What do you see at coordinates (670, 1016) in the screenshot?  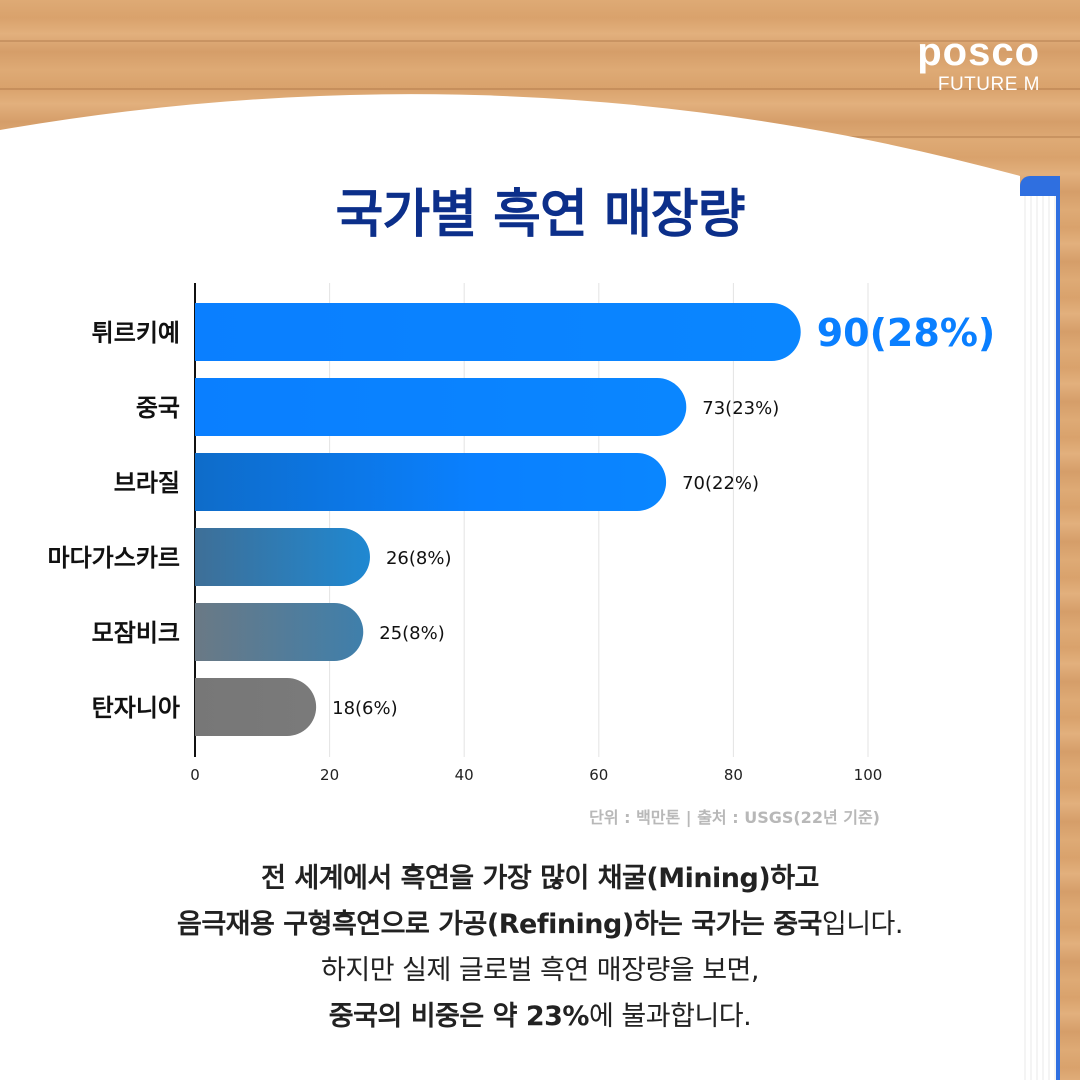 I see `description-line4-rest: 에 불과합니다.` at bounding box center [670, 1016].